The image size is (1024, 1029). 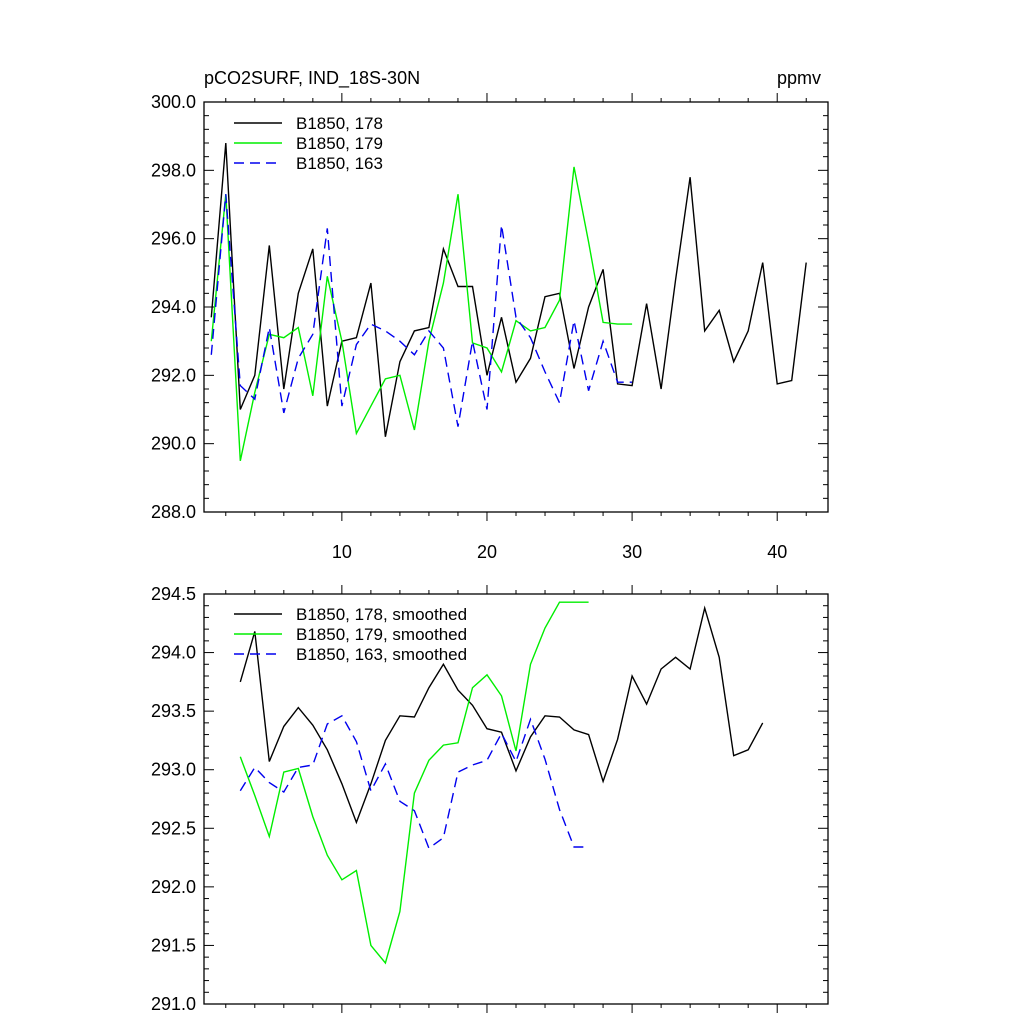 What do you see at coordinates (381, 614) in the screenshot?
I see `legend-label-1: B1850, 178, smoothed` at bounding box center [381, 614].